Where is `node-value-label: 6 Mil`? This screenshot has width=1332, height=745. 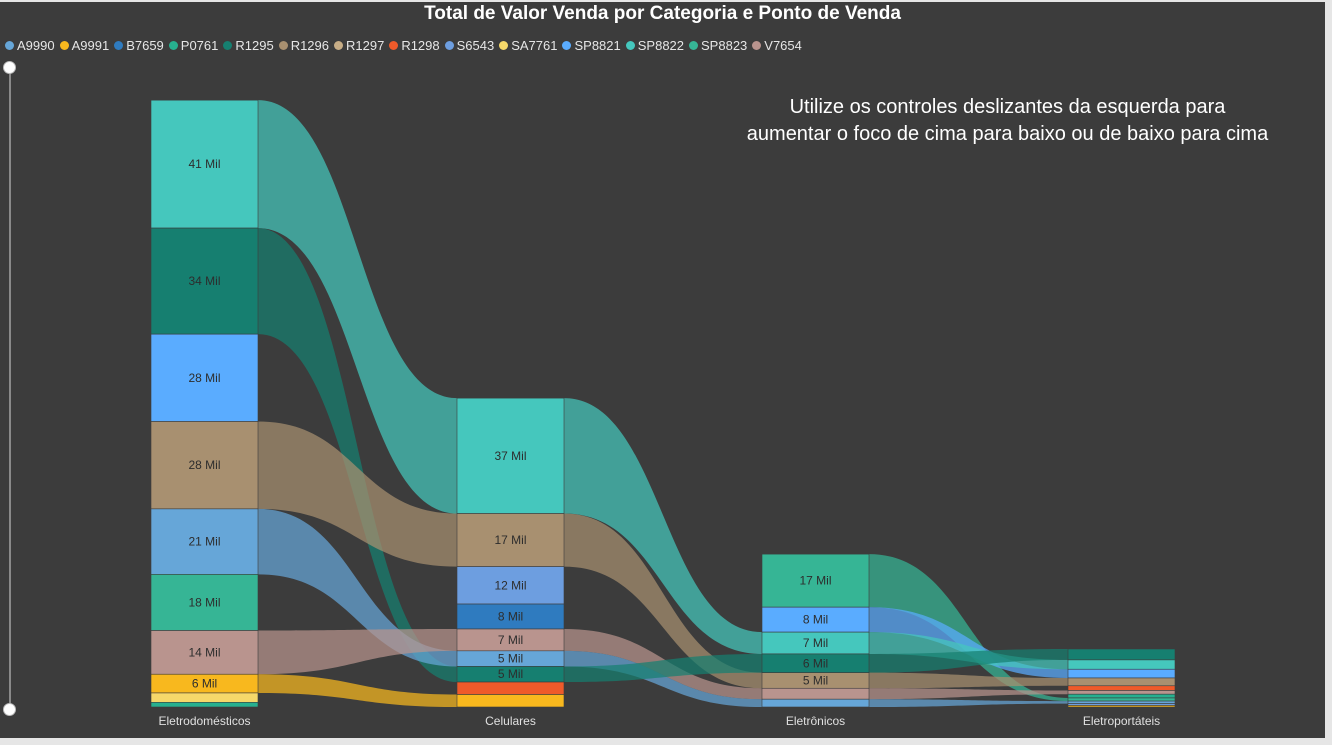
node-value-label: 6 Mil is located at coordinates (815, 663).